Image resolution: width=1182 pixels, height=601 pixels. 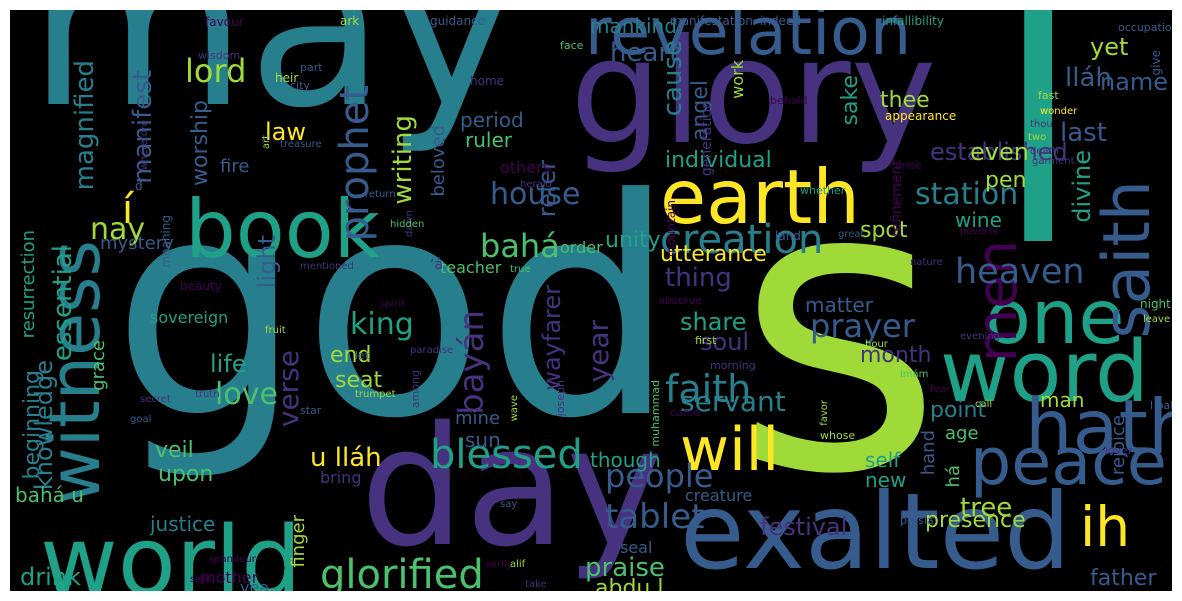 What do you see at coordinates (685, 412) in the screenshot?
I see `word-161: come` at bounding box center [685, 412].